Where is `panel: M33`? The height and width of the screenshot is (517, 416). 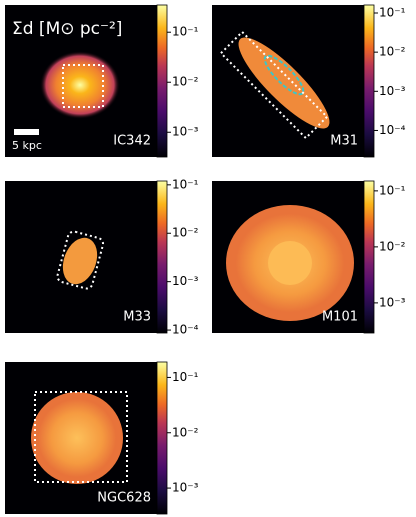
panel: M33 is located at coordinates (81, 257).